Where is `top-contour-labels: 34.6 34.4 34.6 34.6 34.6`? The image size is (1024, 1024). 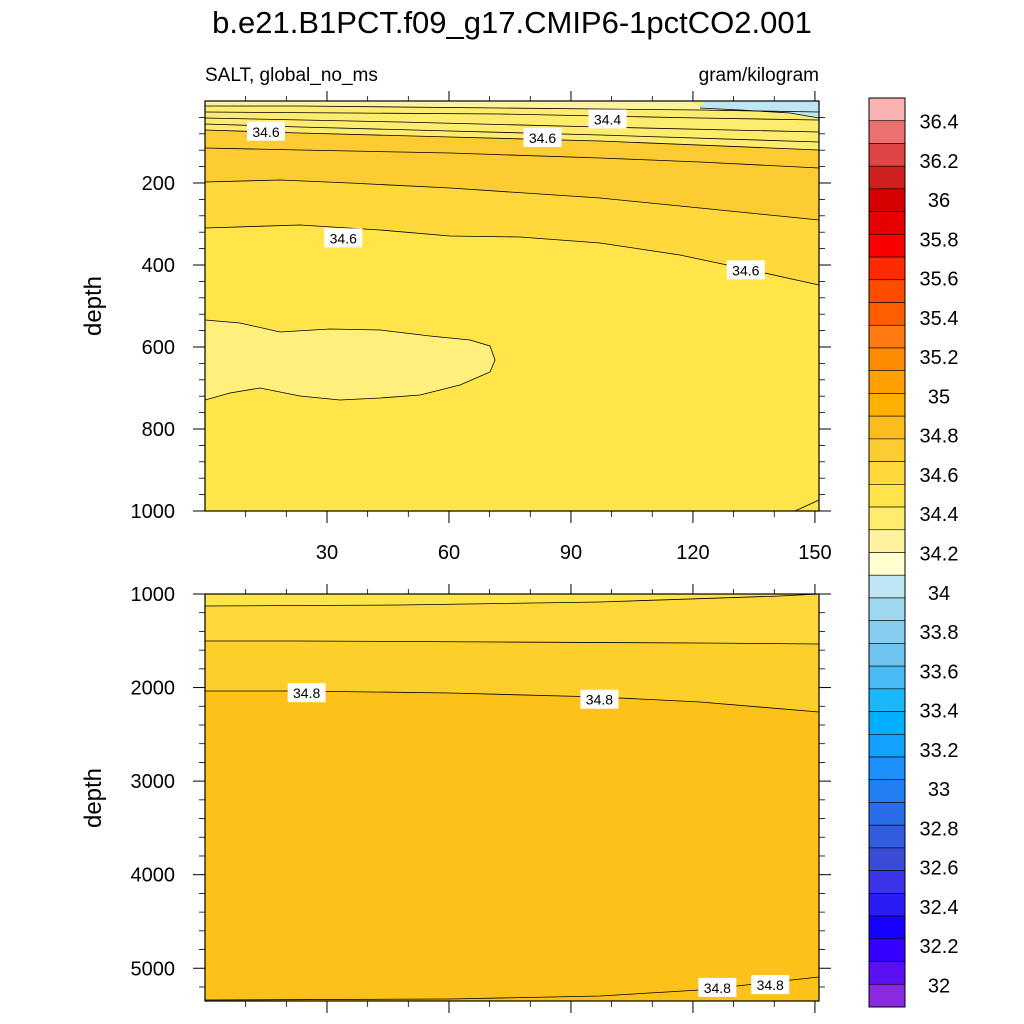 top-contour-labels: 34.6 34.4 34.6 34.6 34.6 is located at coordinates (505, 194).